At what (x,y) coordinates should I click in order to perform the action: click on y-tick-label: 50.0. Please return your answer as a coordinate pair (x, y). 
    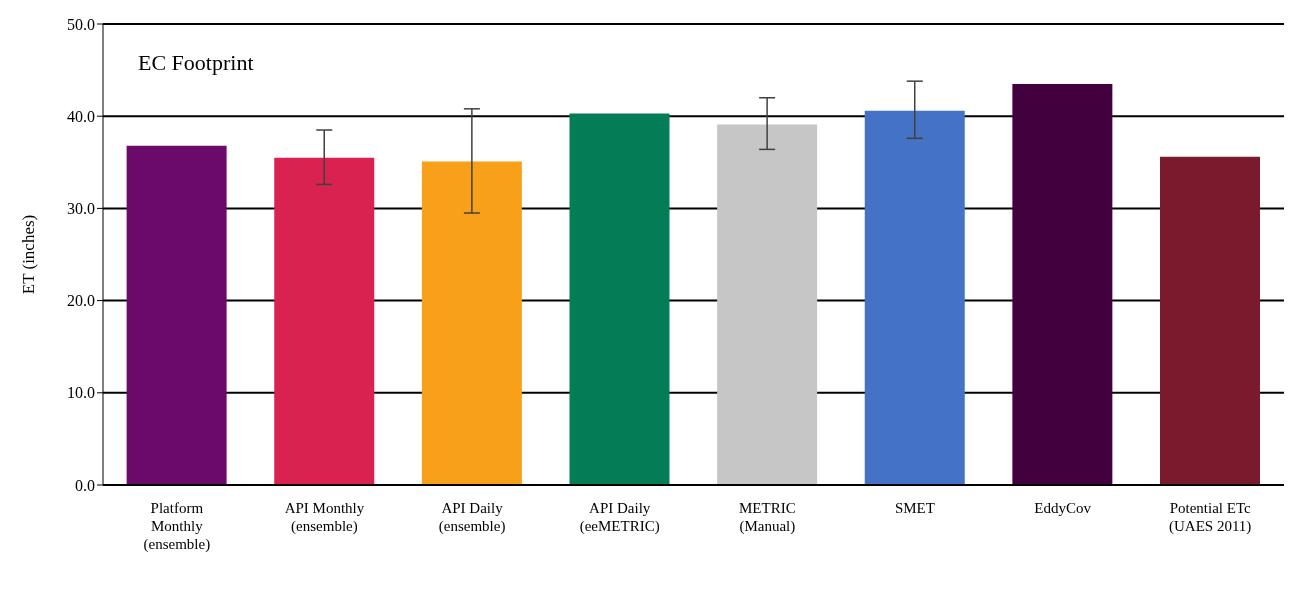
    Looking at the image, I should click on (81, 24).